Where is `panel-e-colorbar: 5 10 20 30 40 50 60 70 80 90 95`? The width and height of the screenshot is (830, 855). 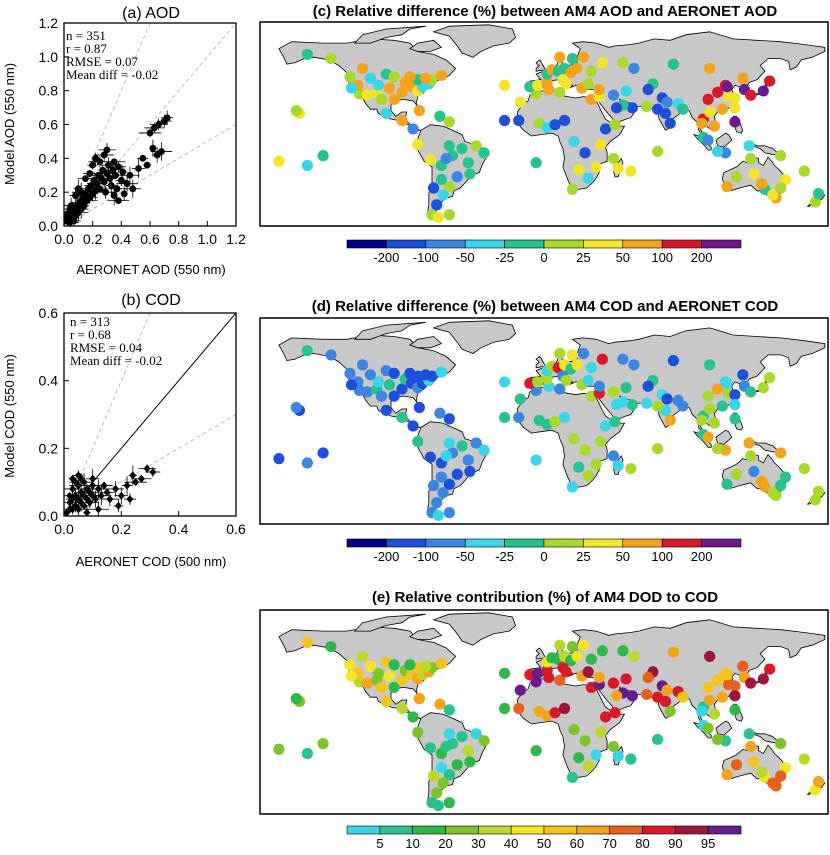 panel-e-colorbar: 5 10 20 30 40 50 60 70 80 90 95 is located at coordinates (544, 838).